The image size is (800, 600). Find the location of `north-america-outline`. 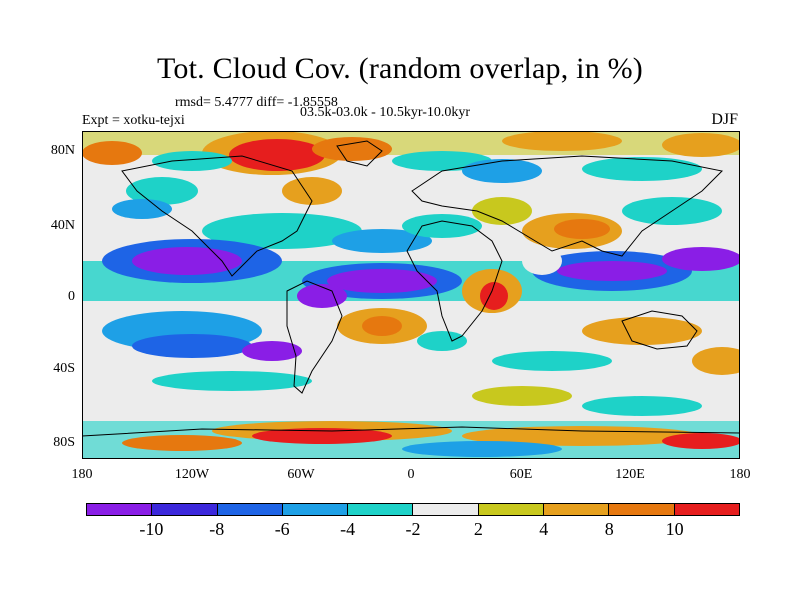

north-america-outline is located at coordinates (217, 216).